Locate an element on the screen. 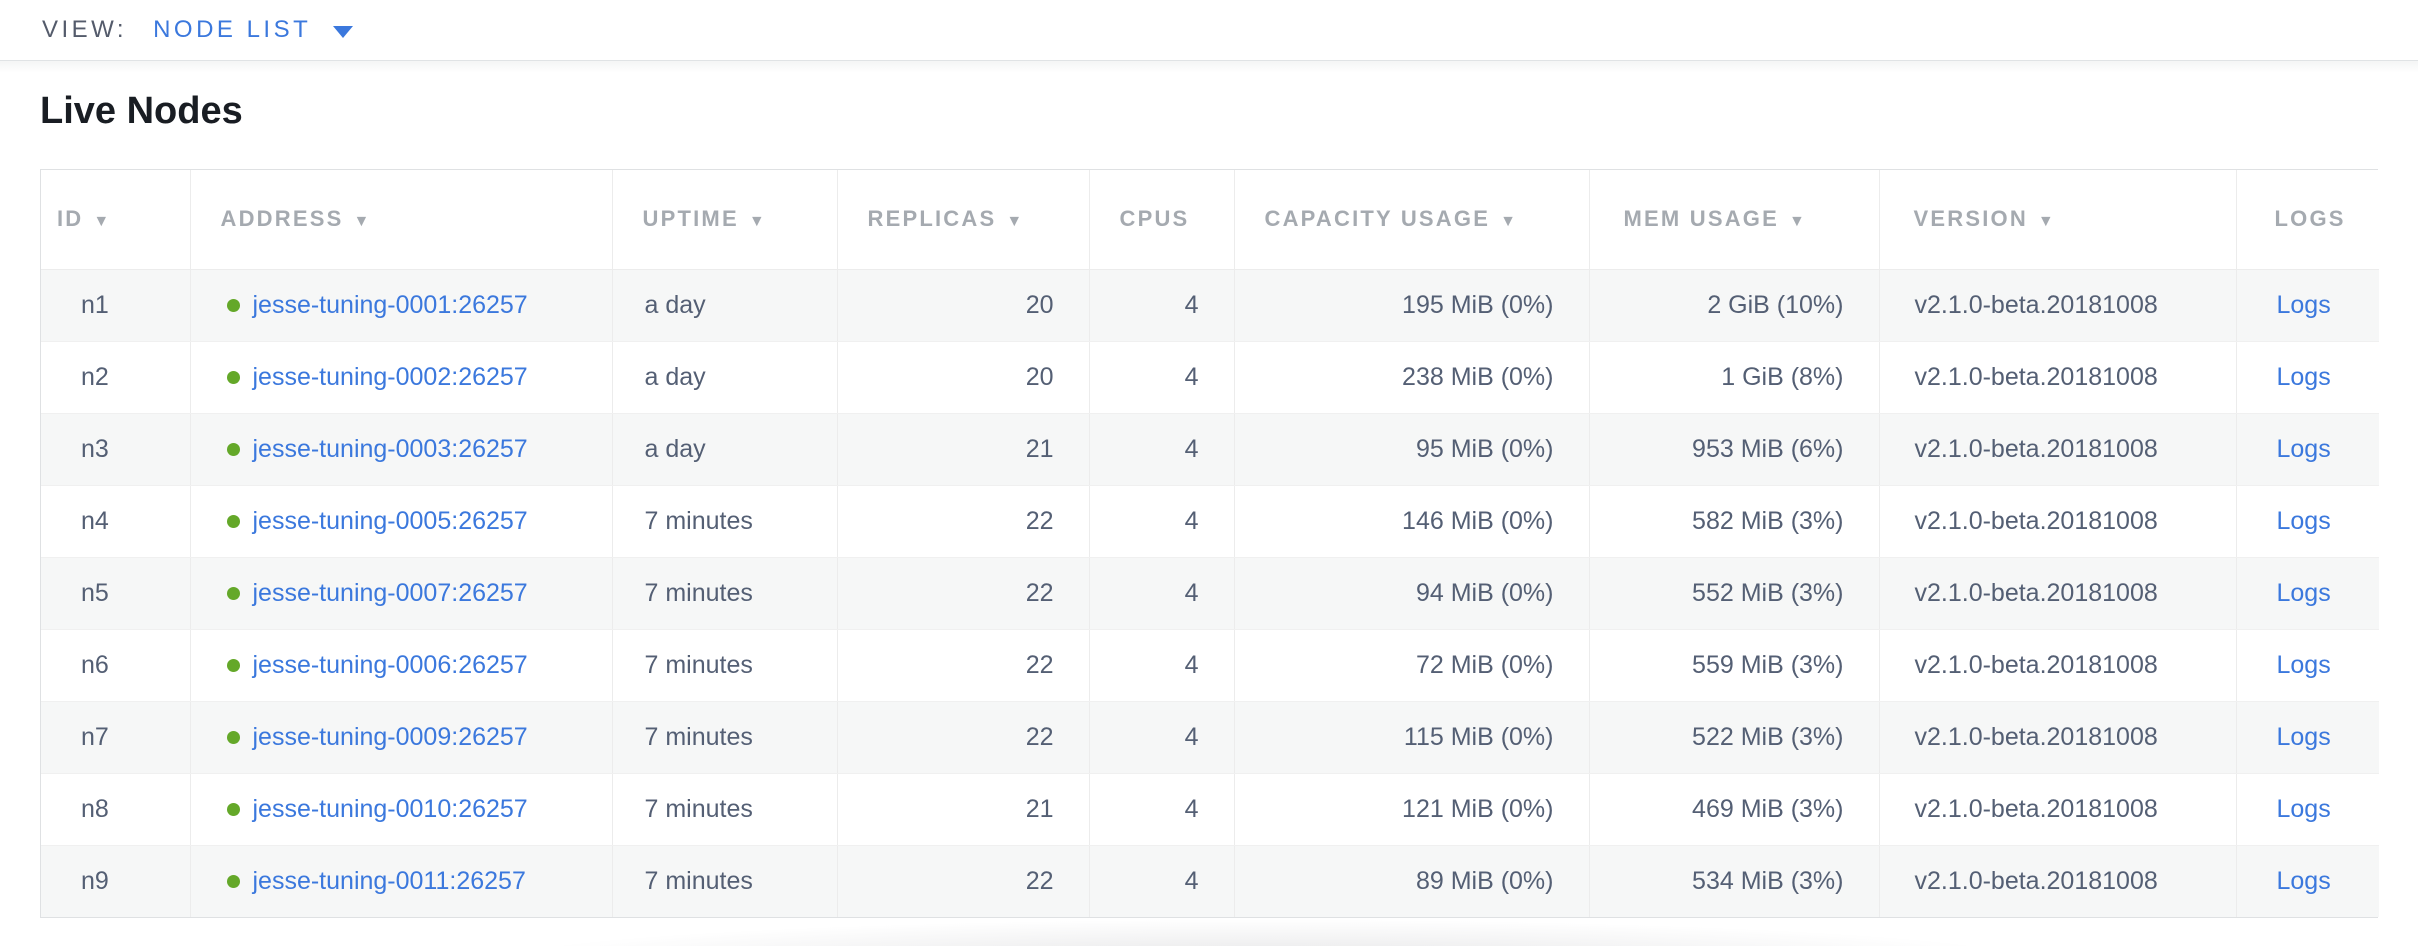 This screenshot has width=2418, height=946. node-id-cell: n7 is located at coordinates (116, 737).